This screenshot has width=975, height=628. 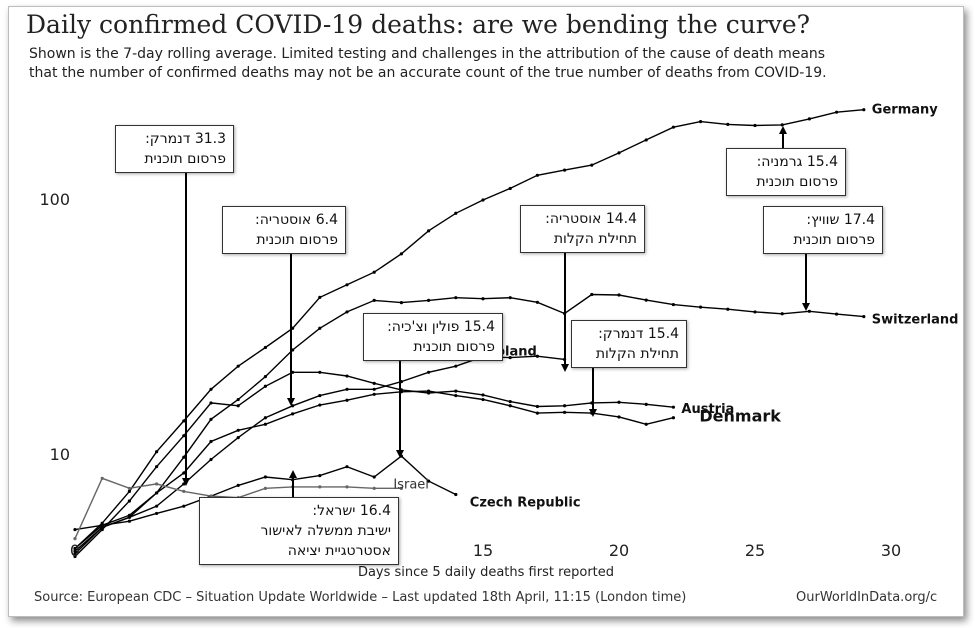 I want to click on annotation-line: 16.4 ישראל:, so click(x=351, y=511).